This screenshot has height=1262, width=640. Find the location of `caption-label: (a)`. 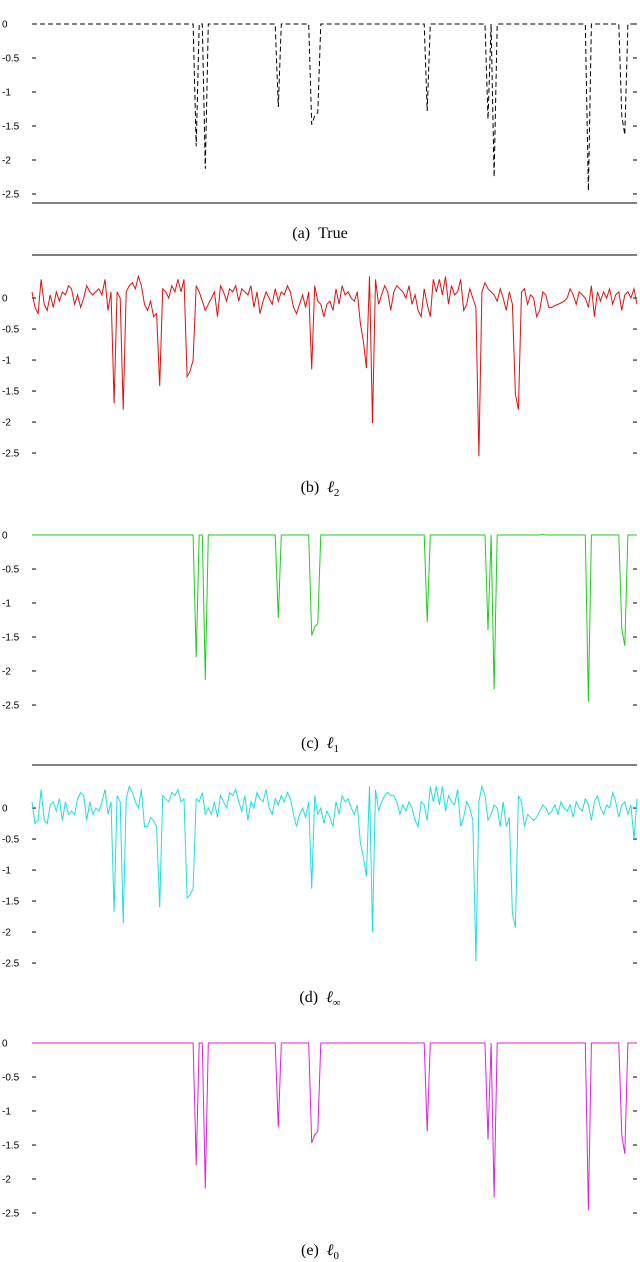

caption-label: (a) is located at coordinates (301, 233).